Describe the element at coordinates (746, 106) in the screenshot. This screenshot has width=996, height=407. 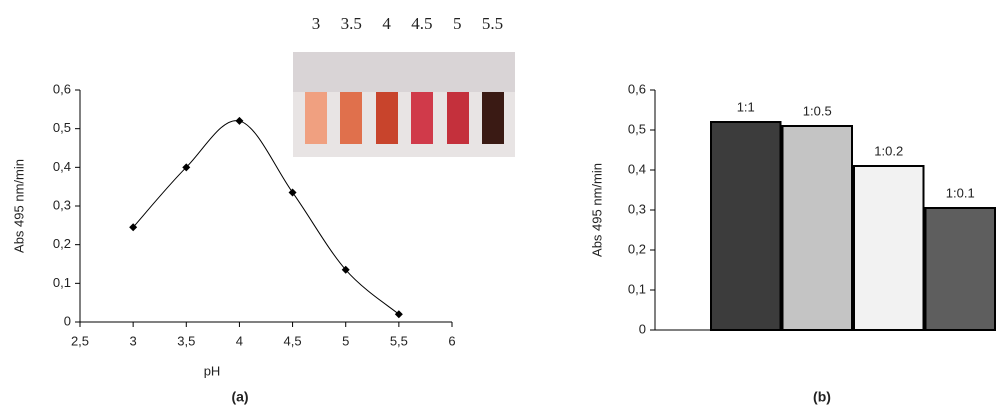
I see `bar-label: 1:1` at that location.